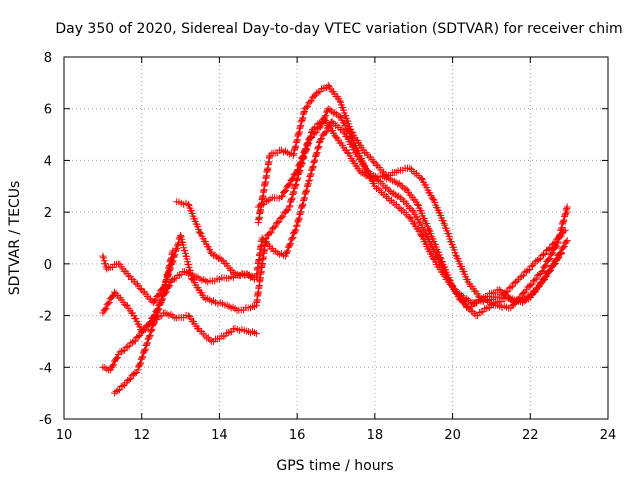 The image size is (640, 480). I want to click on x-tick-label: 24, so click(608, 435).